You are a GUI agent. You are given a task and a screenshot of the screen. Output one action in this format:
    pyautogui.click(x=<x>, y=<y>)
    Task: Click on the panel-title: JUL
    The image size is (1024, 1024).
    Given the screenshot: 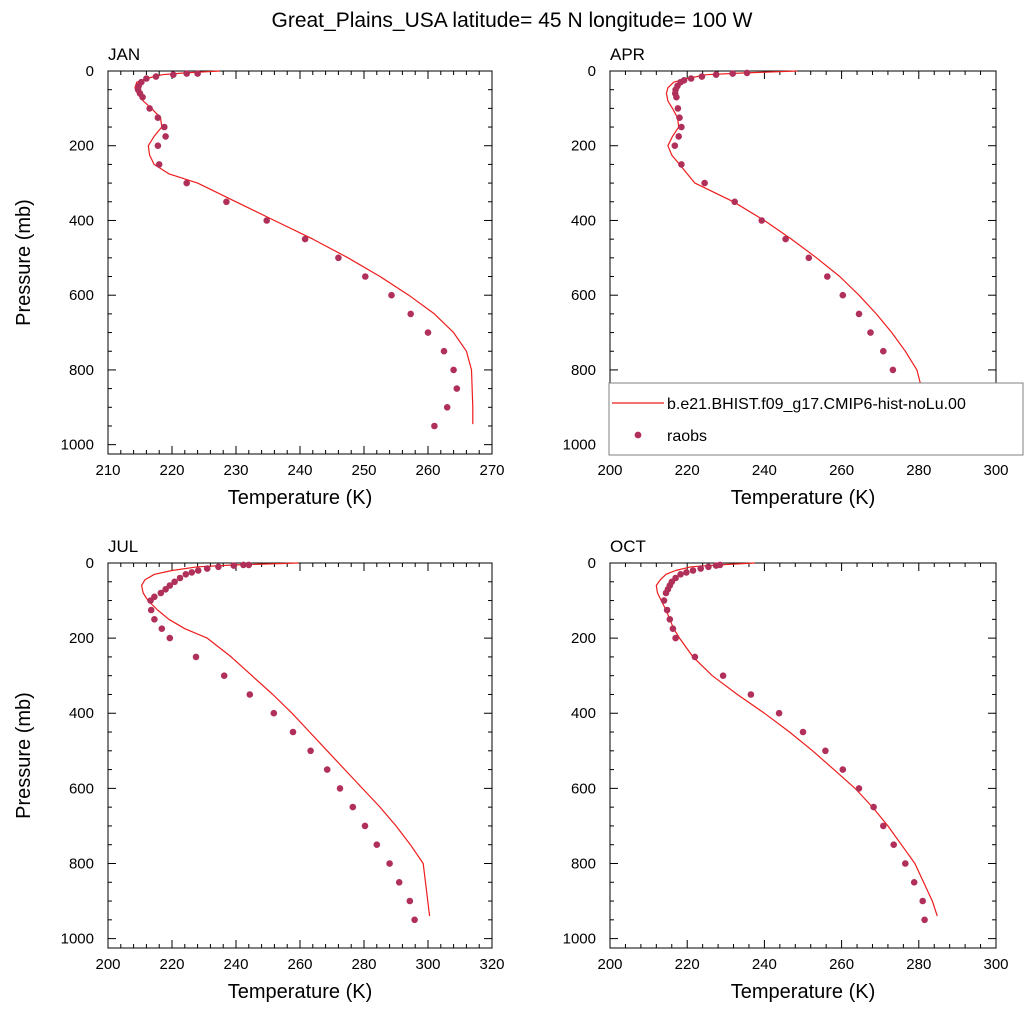 What is the action you would take?
    pyautogui.click(x=123, y=546)
    